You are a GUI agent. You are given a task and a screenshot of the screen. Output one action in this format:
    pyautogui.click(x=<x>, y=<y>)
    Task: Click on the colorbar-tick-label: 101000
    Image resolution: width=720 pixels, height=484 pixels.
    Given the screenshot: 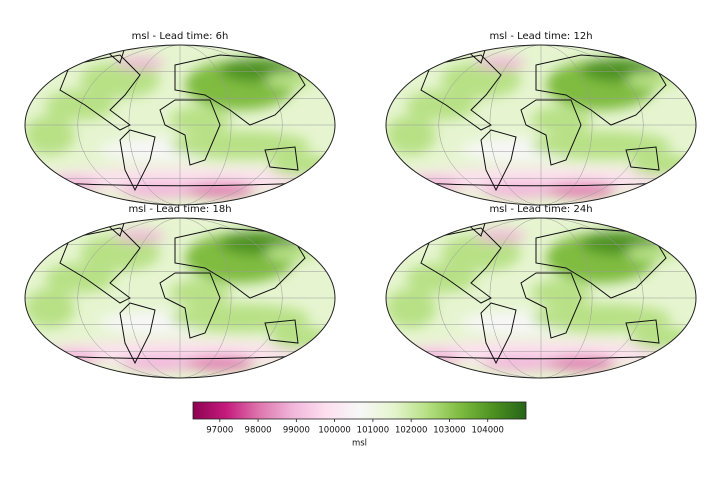 What is the action you would take?
    pyautogui.click(x=373, y=431)
    